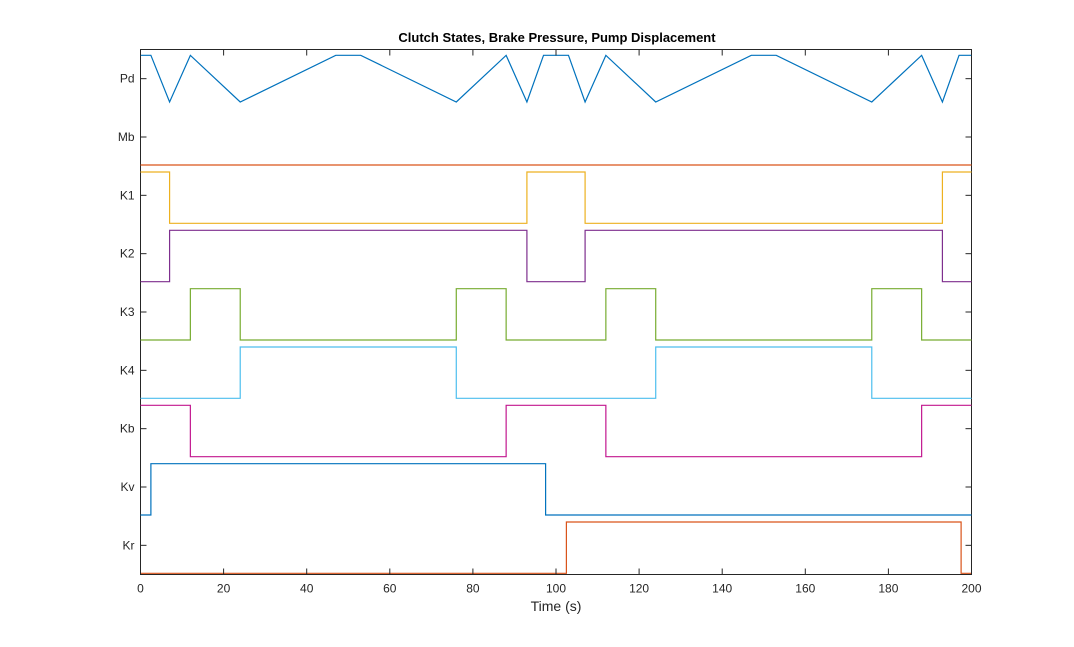 The image size is (1074, 647). Describe the element at coordinates (140, 589) in the screenshot. I see `x-tick-label: 0` at that location.